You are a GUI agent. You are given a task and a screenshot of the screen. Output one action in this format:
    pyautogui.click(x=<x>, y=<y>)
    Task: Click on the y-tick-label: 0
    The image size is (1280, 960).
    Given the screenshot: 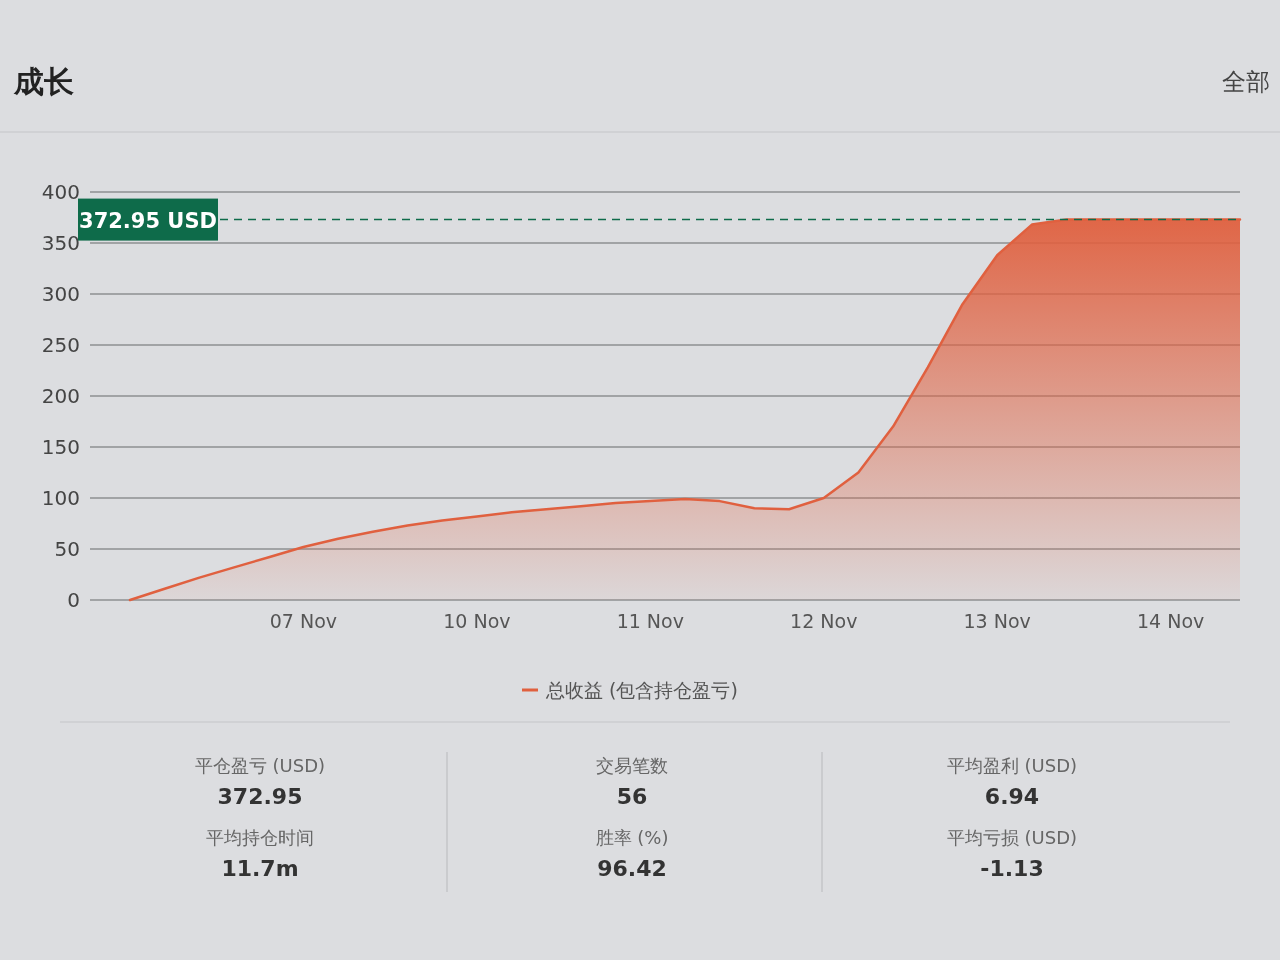 What is the action you would take?
    pyautogui.click(x=73, y=600)
    